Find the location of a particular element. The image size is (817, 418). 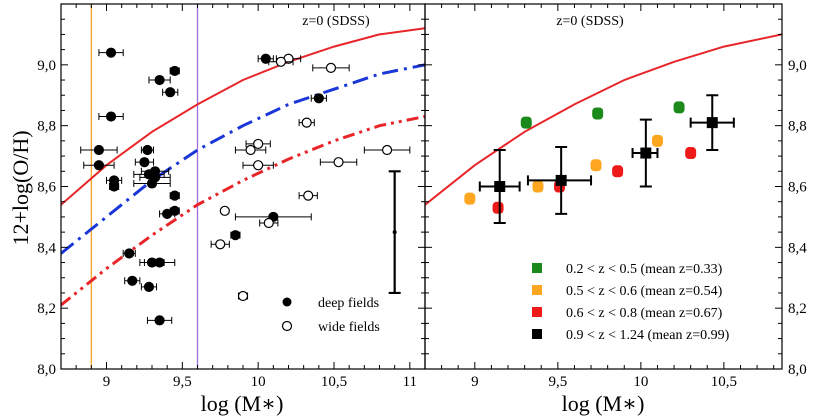

legend-label-0-5-z-0-6-mean-z-0-54: 0.5 < z < 0.6 (mean z=0.54) is located at coordinates (644, 291).